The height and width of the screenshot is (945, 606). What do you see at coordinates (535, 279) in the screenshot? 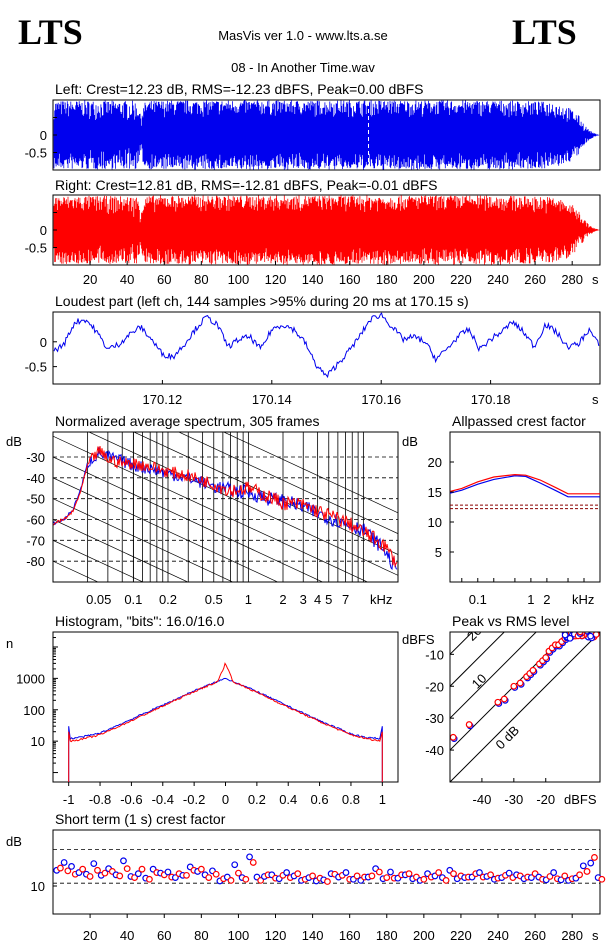
I see `time-tick-label-12: 260` at bounding box center [535, 279].